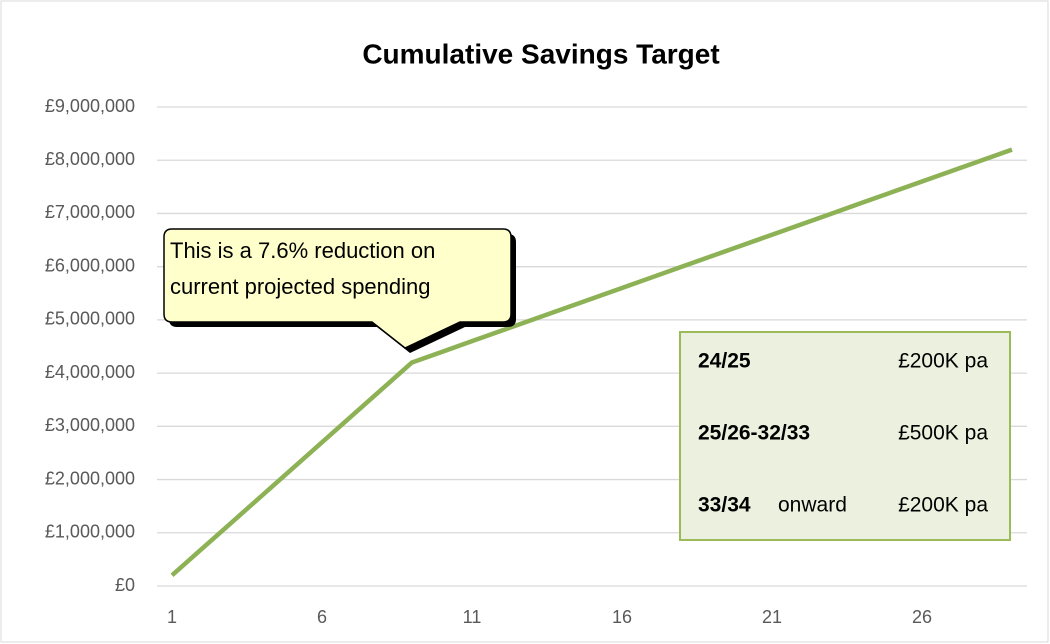 The height and width of the screenshot is (644, 1050). Describe the element at coordinates (90, 265) in the screenshot. I see `y-tick-label: £6,000,000` at that location.